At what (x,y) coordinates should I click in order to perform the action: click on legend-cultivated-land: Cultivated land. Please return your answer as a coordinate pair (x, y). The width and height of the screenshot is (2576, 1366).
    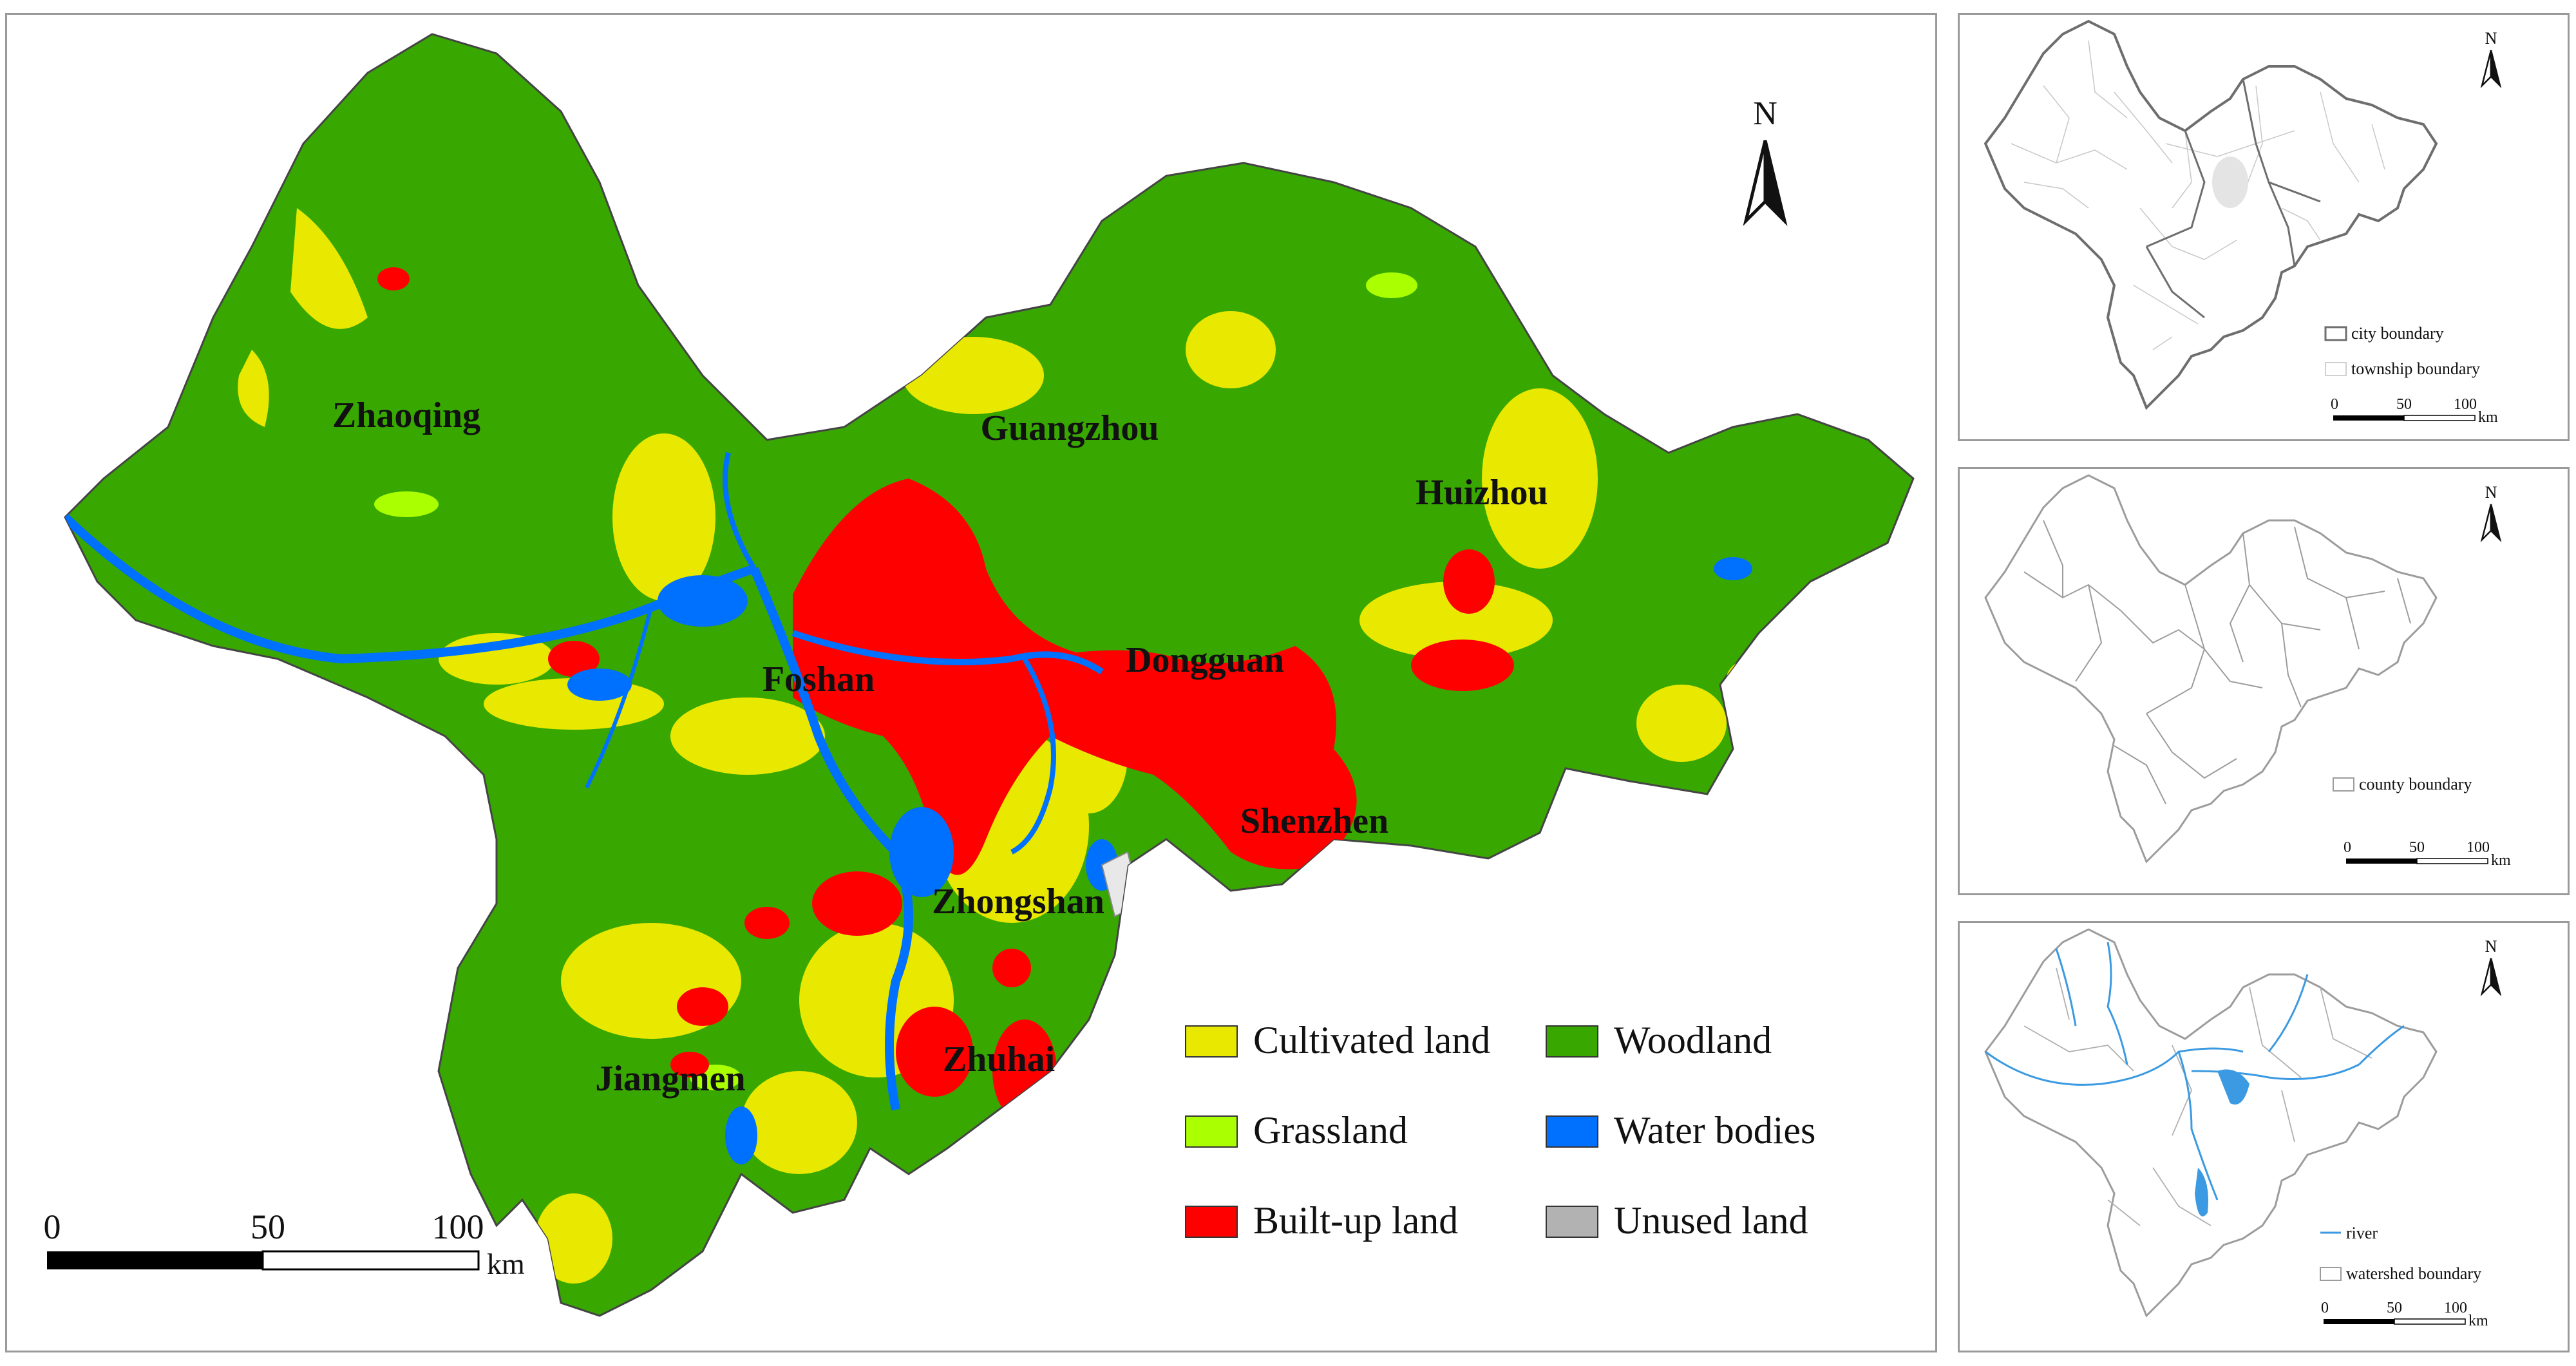
    Looking at the image, I should click on (1337, 1040).